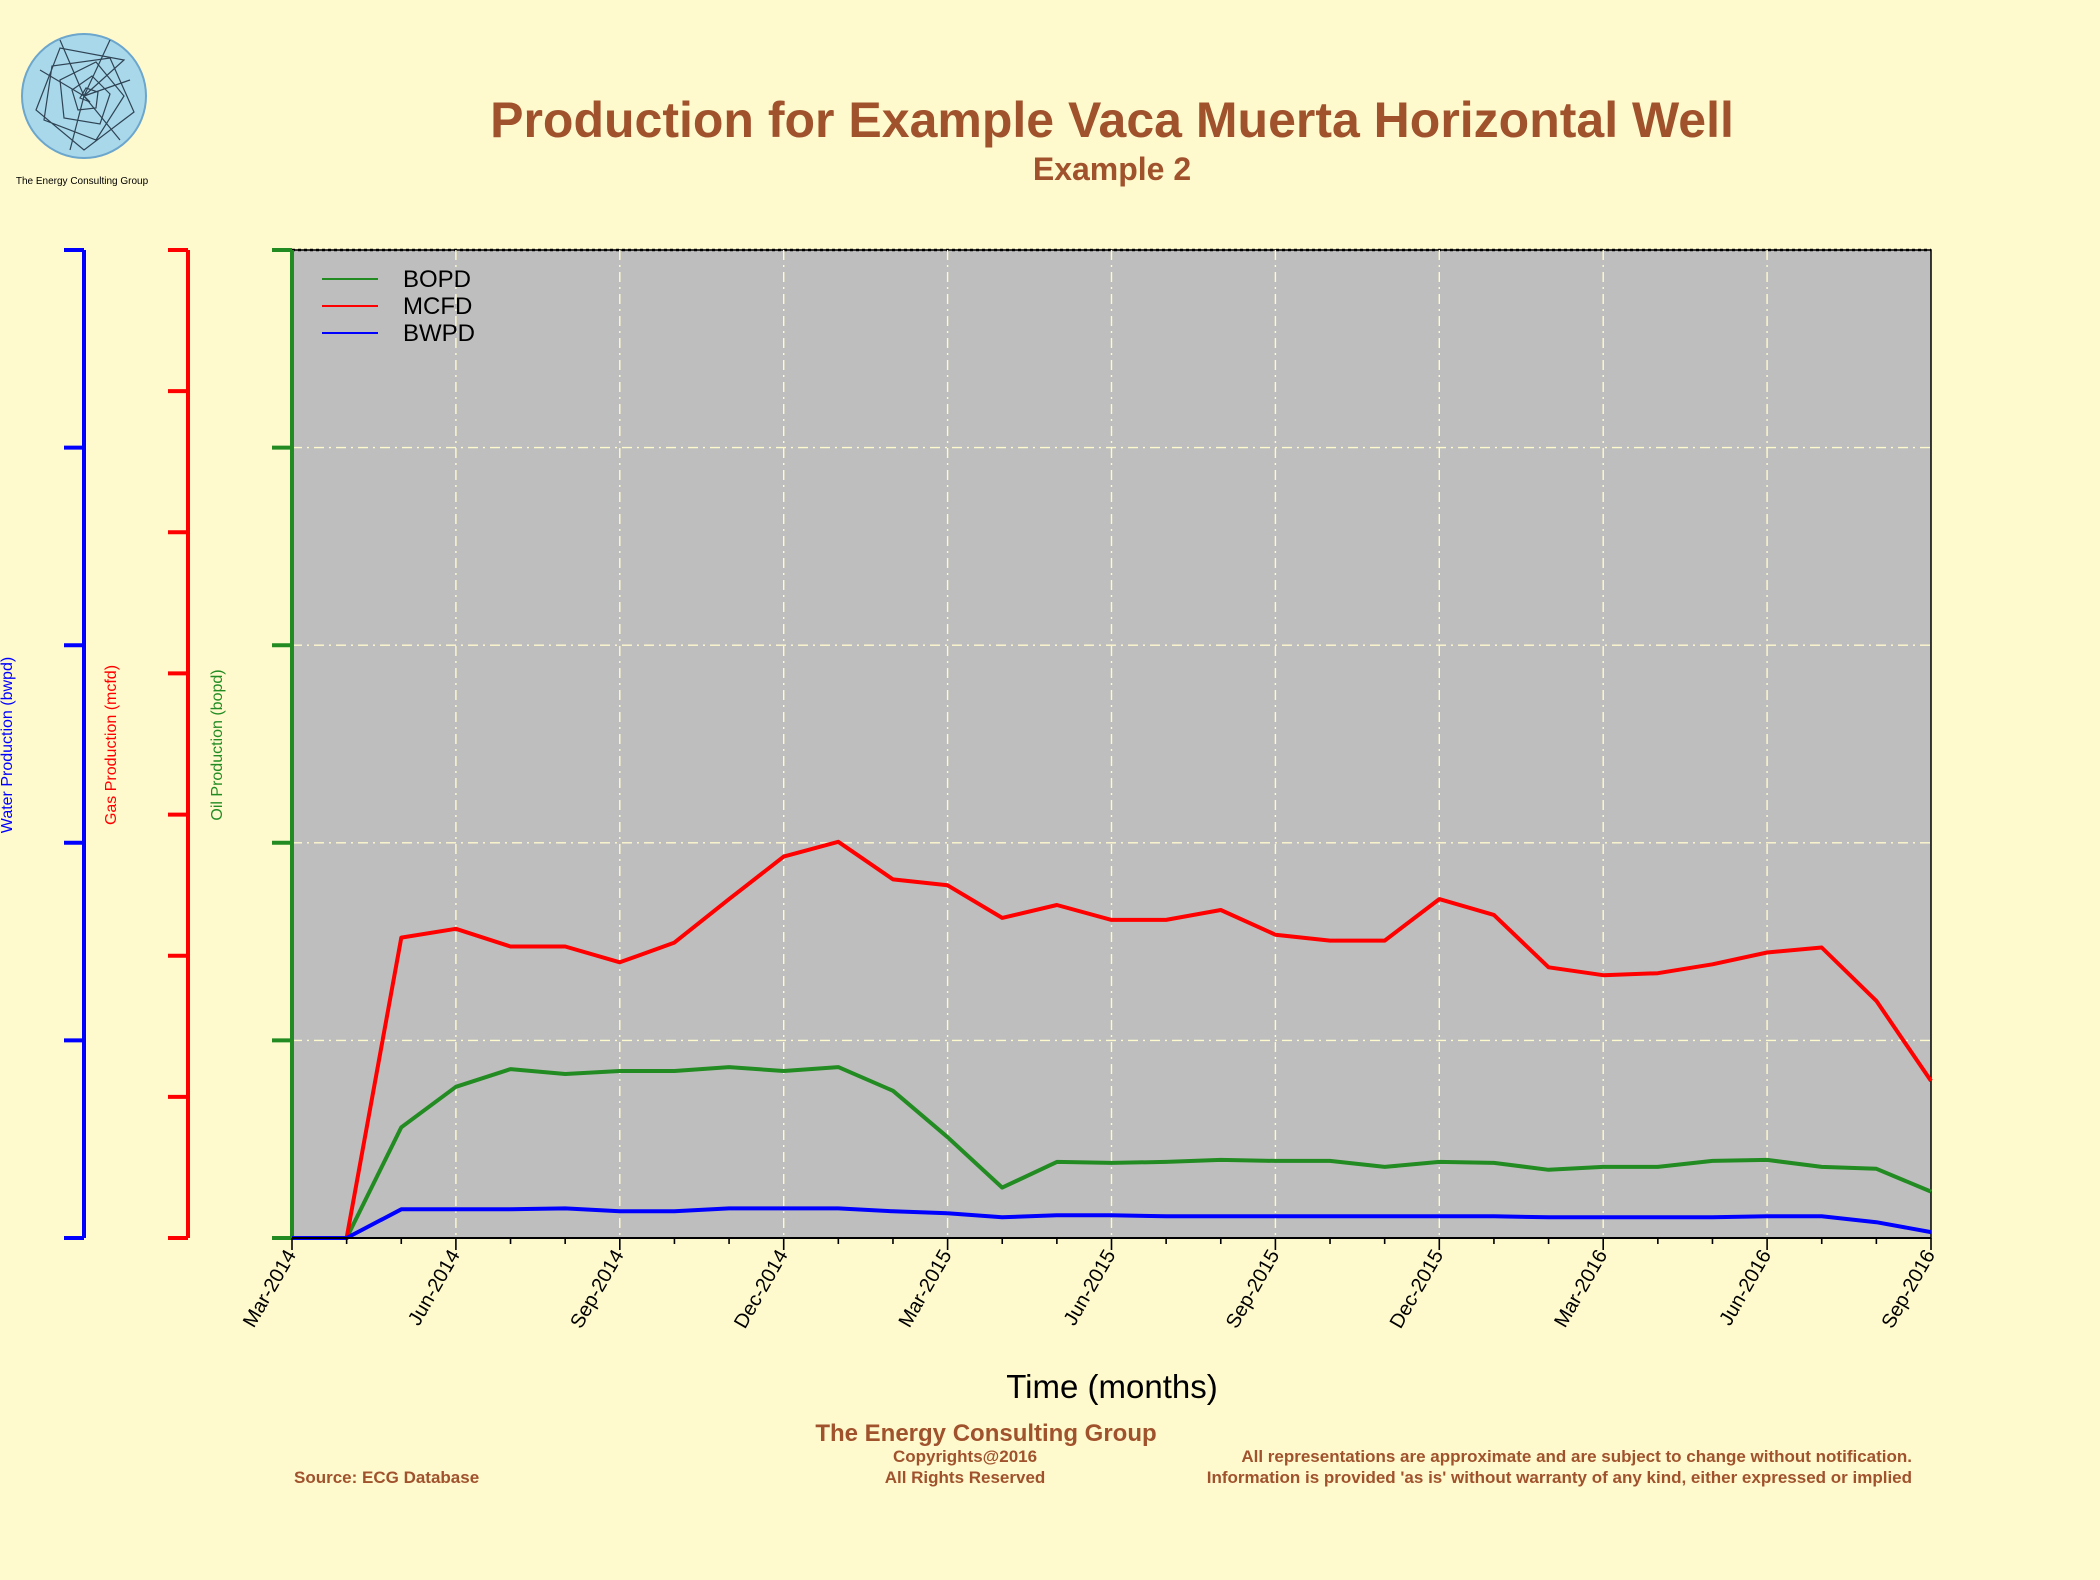 The image size is (2100, 1580). What do you see at coordinates (965, 1477) in the screenshot?
I see `footer-rights: All Rights Reserved` at bounding box center [965, 1477].